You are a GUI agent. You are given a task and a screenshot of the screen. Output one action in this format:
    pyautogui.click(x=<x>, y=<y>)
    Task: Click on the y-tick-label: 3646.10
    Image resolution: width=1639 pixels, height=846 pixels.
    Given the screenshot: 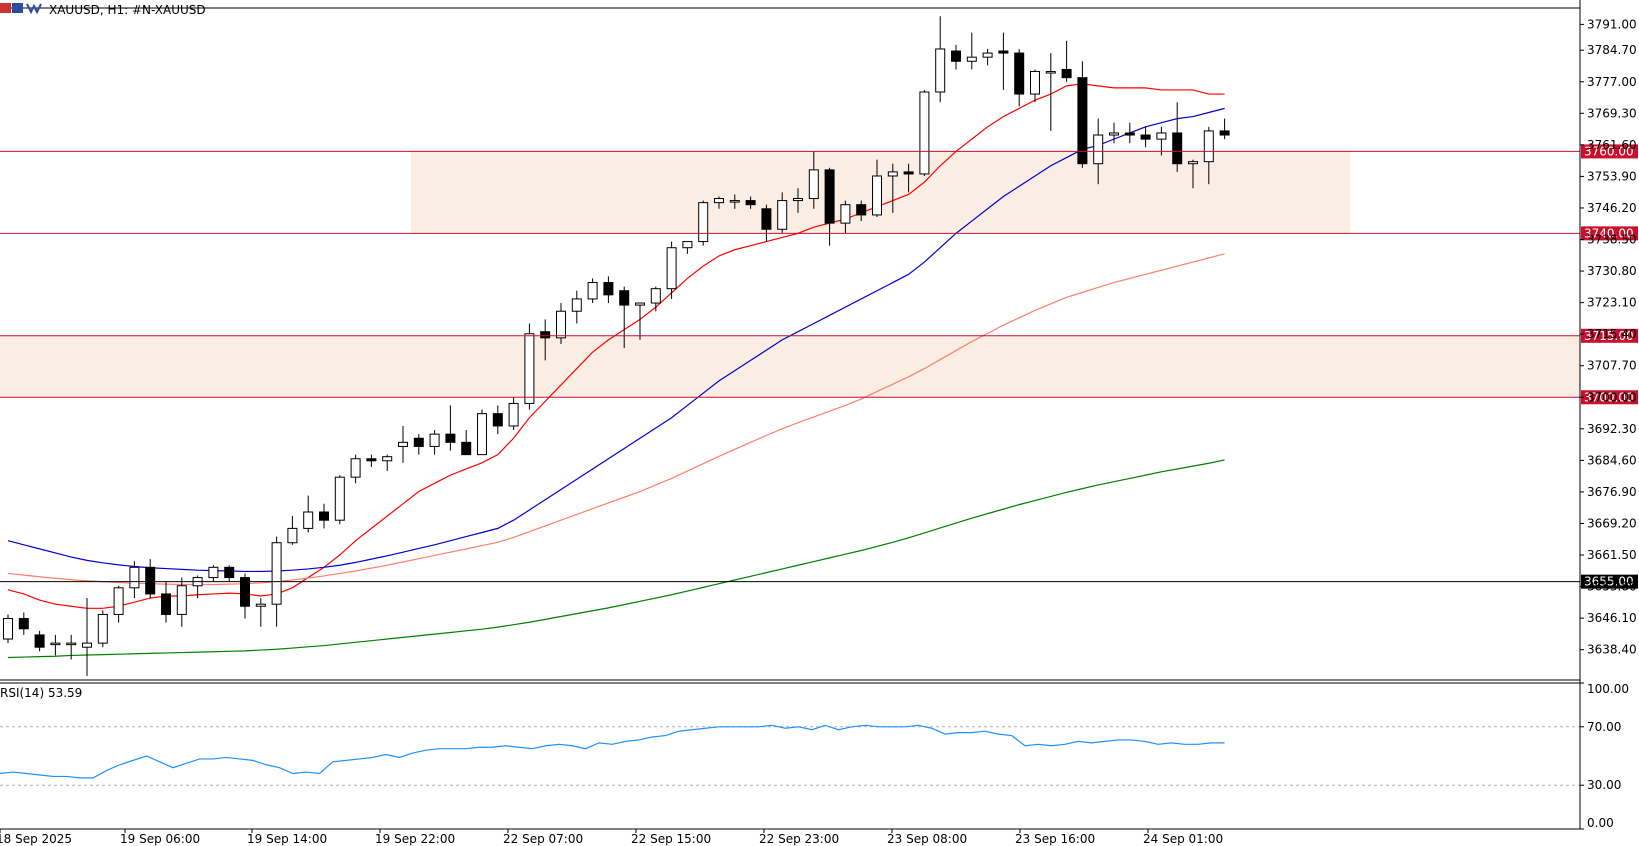 What is the action you would take?
    pyautogui.click(x=1612, y=618)
    